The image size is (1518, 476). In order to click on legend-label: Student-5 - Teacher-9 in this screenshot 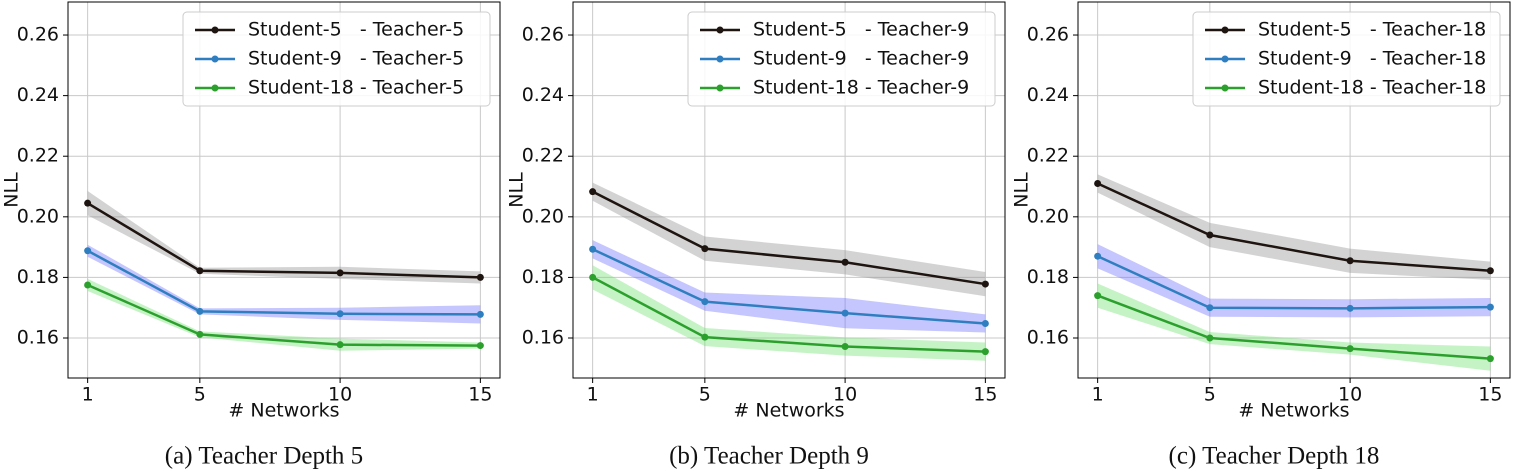, I will do `click(861, 30)`.